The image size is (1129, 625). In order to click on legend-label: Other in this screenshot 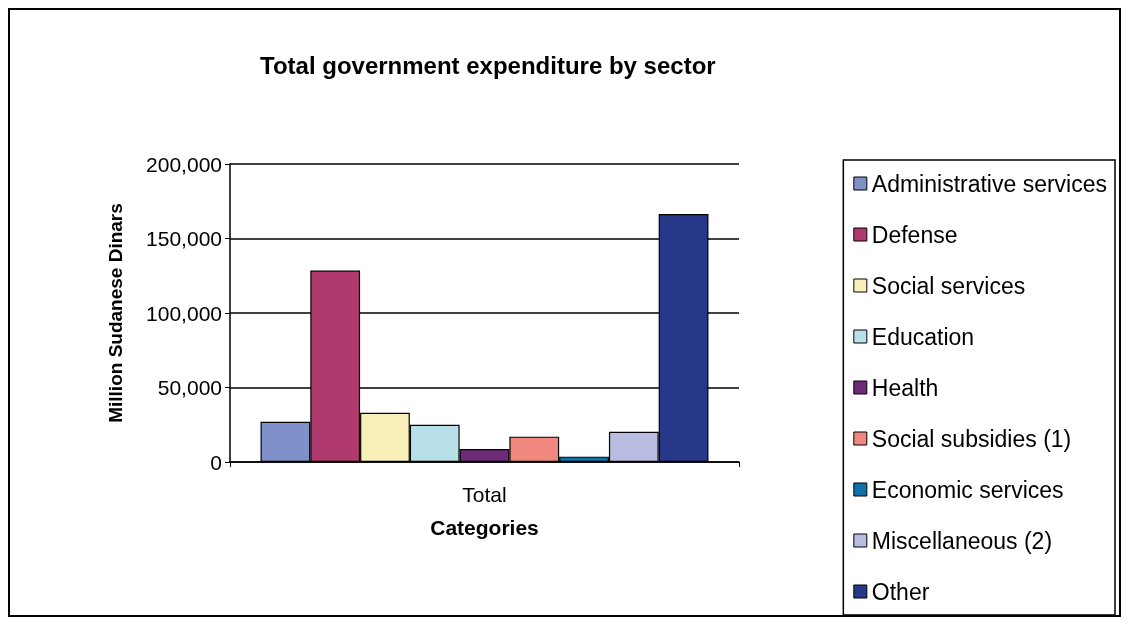, I will do `click(900, 591)`.